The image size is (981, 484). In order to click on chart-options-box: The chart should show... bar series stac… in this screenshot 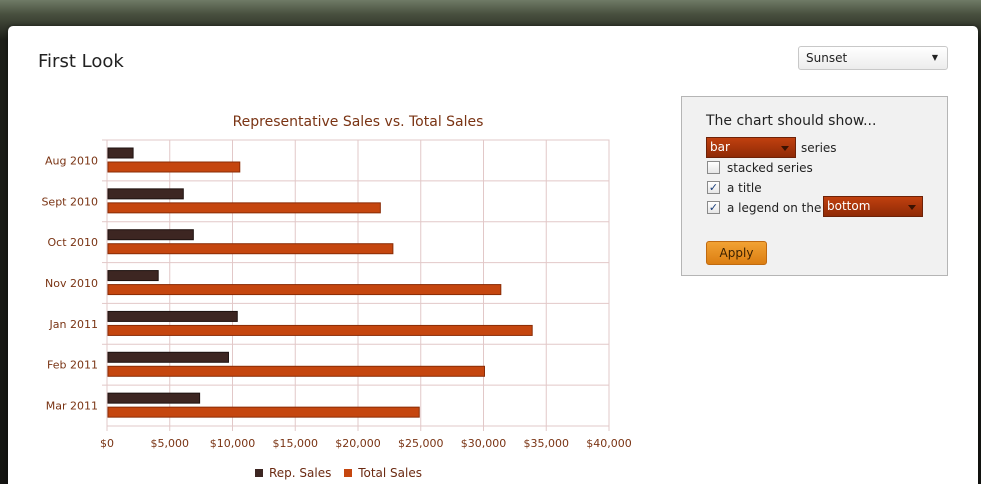, I will do `click(814, 186)`.